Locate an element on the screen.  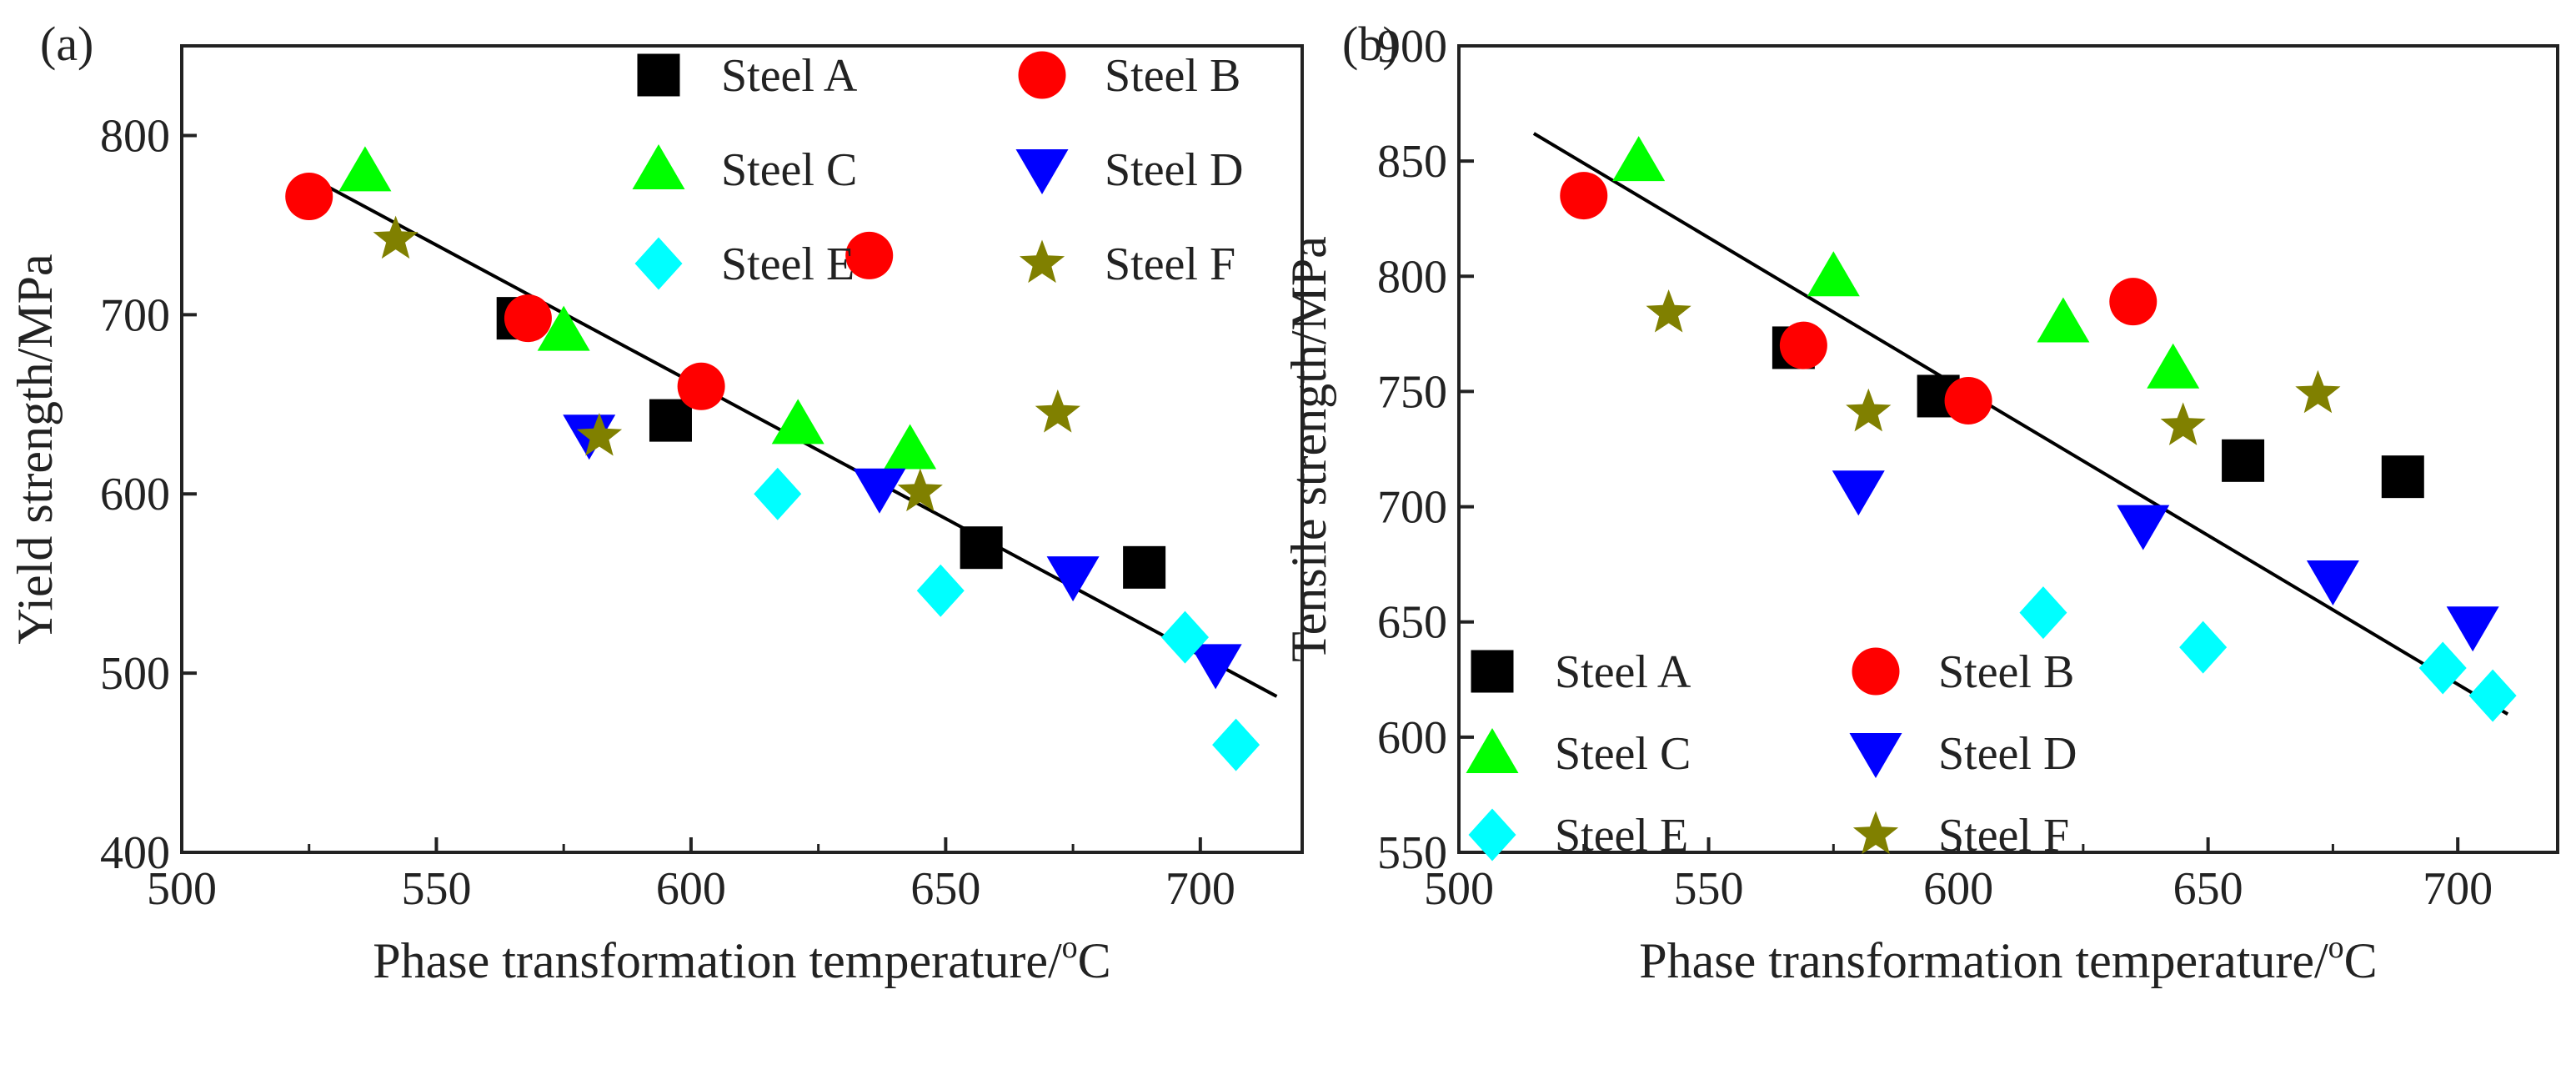
y-tick-label: 850 is located at coordinates (1412, 162).